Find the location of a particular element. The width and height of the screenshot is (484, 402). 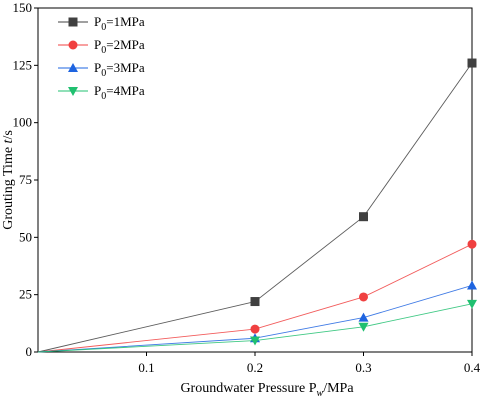

legend-label: P0=4MPa is located at coordinates (119, 92).